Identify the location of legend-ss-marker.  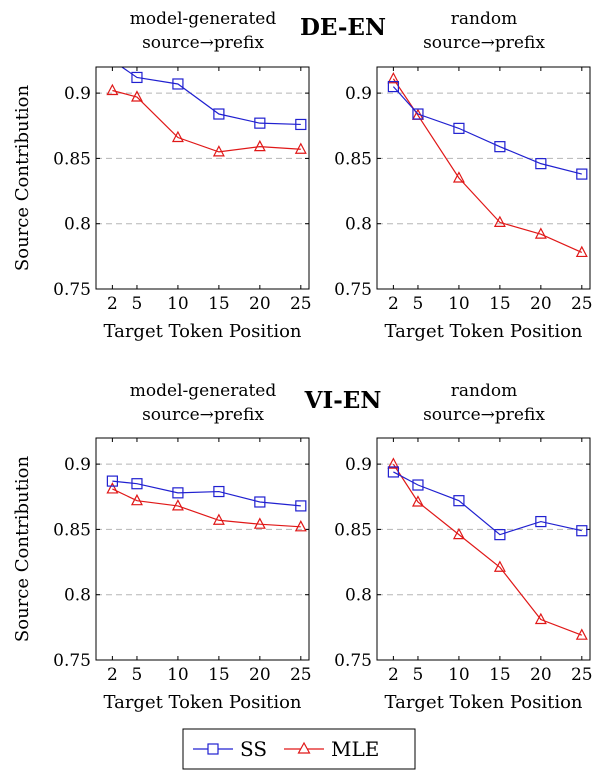
(213, 749).